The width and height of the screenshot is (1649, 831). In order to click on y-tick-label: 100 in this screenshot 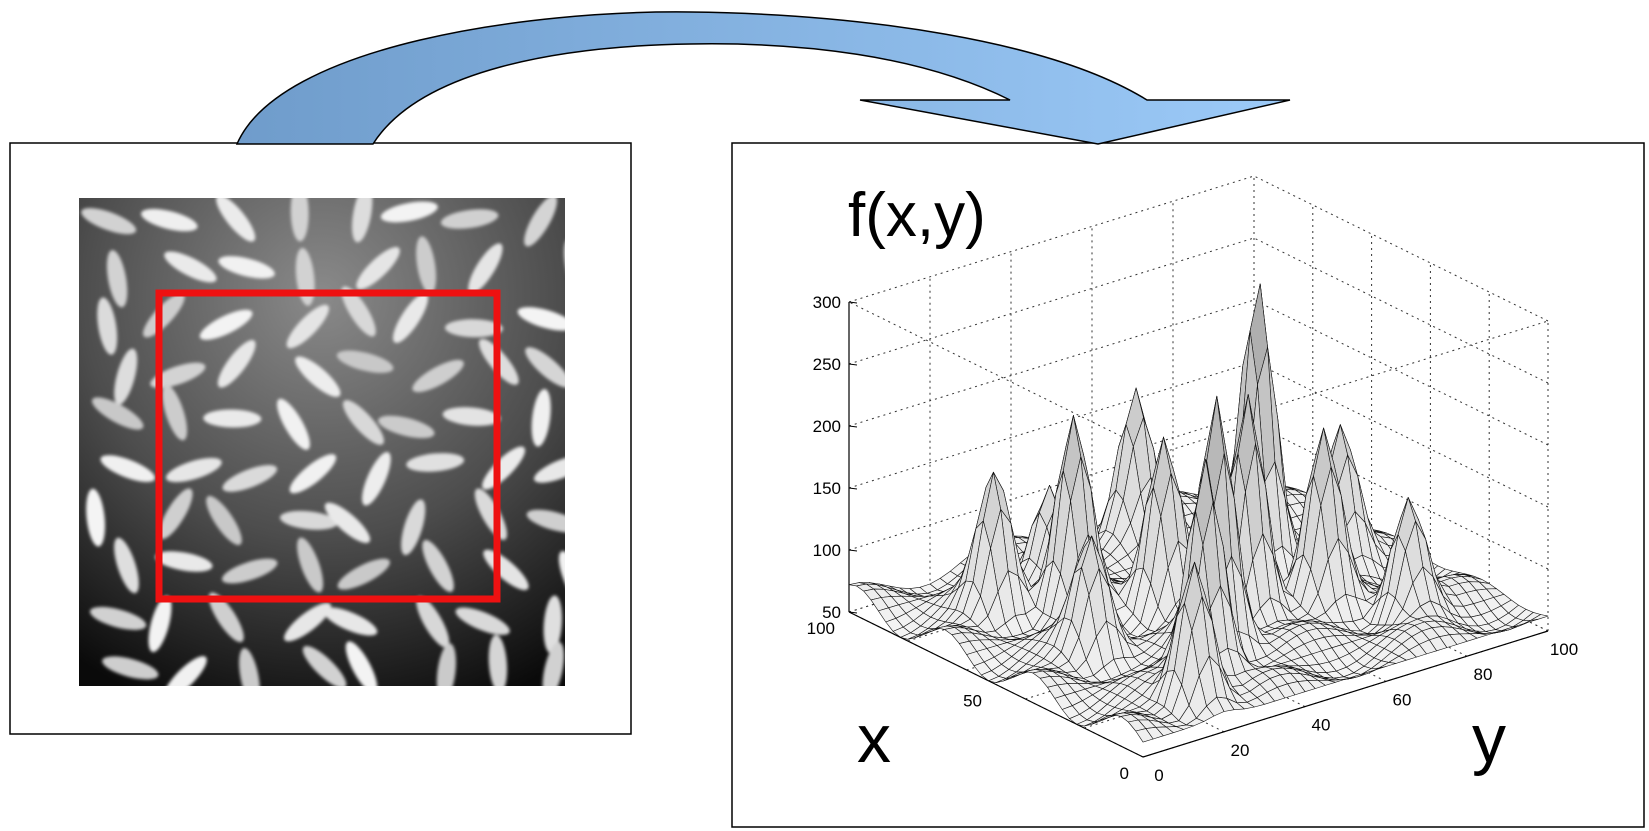, I will do `click(1564, 649)`.